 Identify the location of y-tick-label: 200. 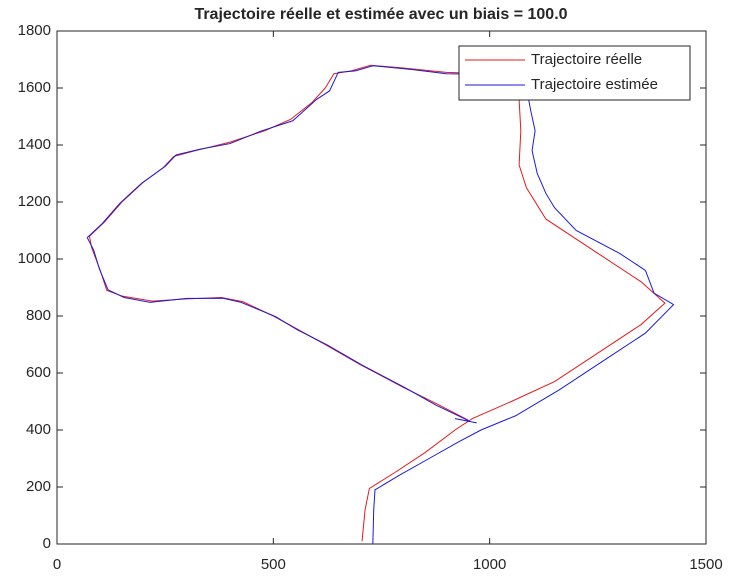
(38, 486).